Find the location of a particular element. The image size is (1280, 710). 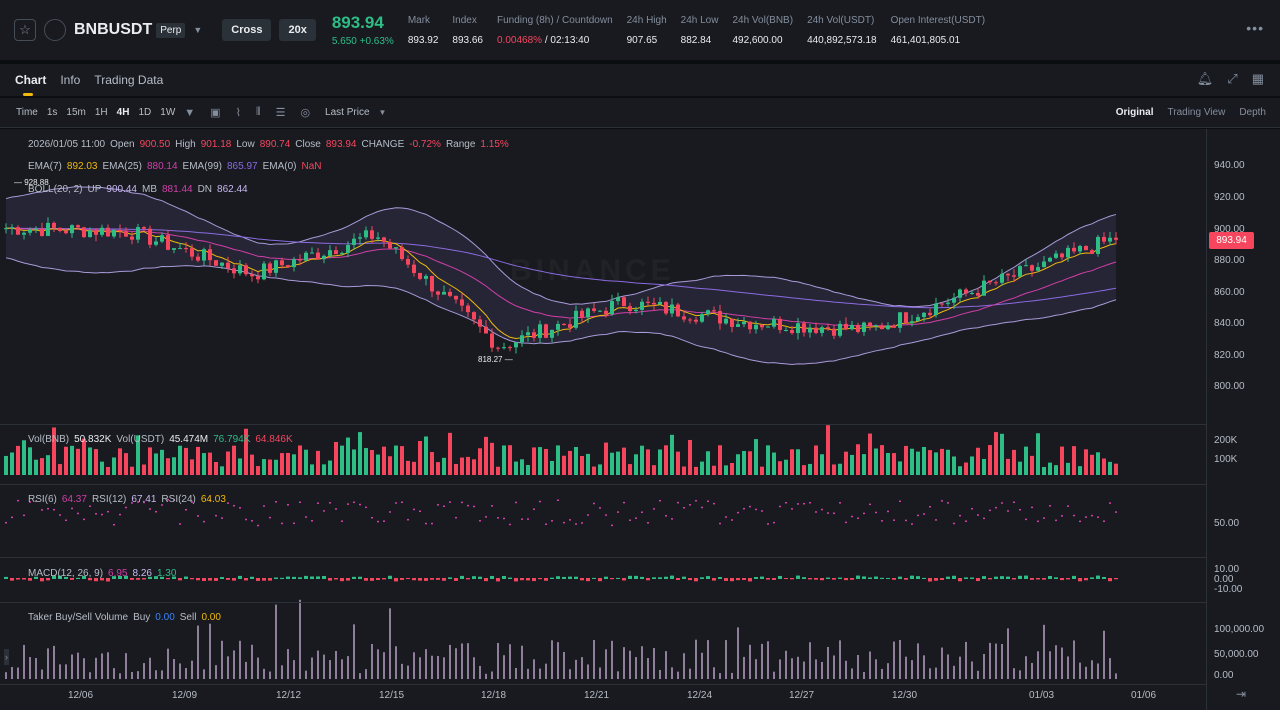

draw-tool-icon: ◎ is located at coordinates (305, 113).